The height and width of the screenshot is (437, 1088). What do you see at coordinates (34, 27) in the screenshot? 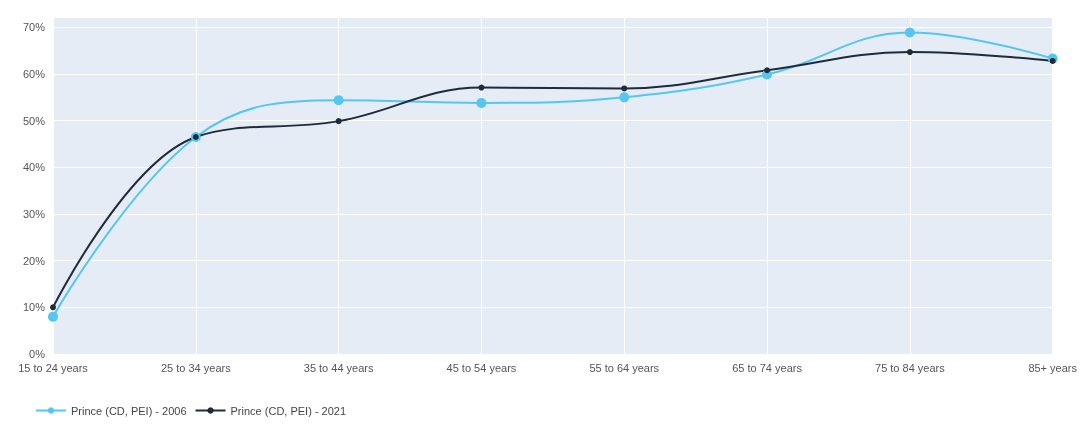
I see `y-tick-label: 70%` at bounding box center [34, 27].